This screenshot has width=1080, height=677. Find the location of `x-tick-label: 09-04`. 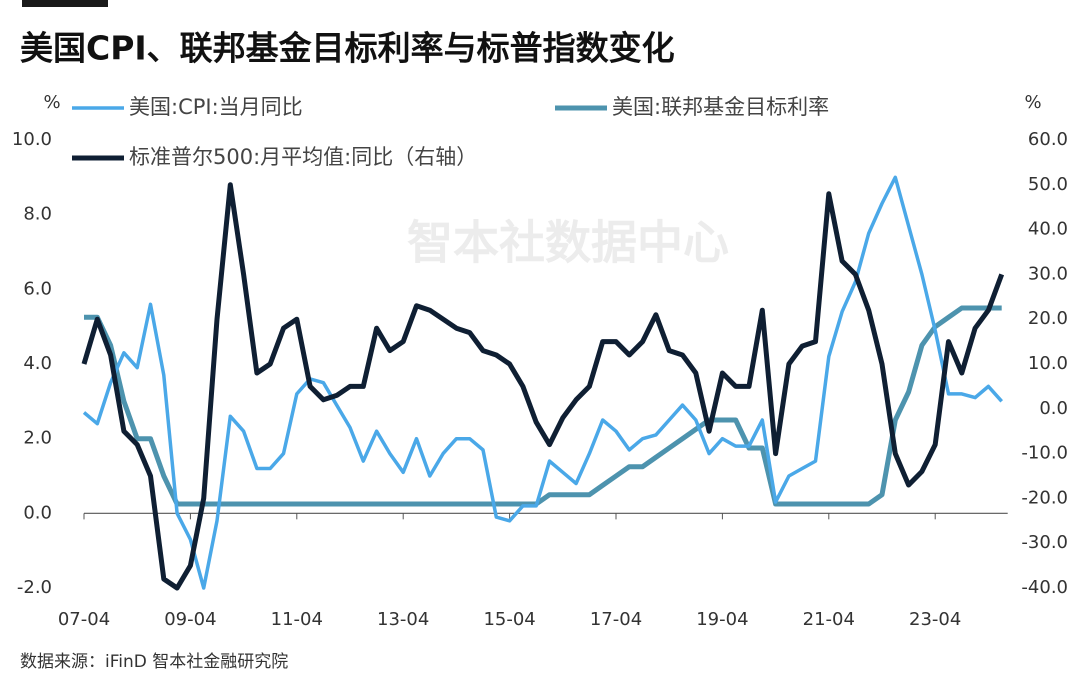

x-tick-label: 09-04 is located at coordinates (190, 619).